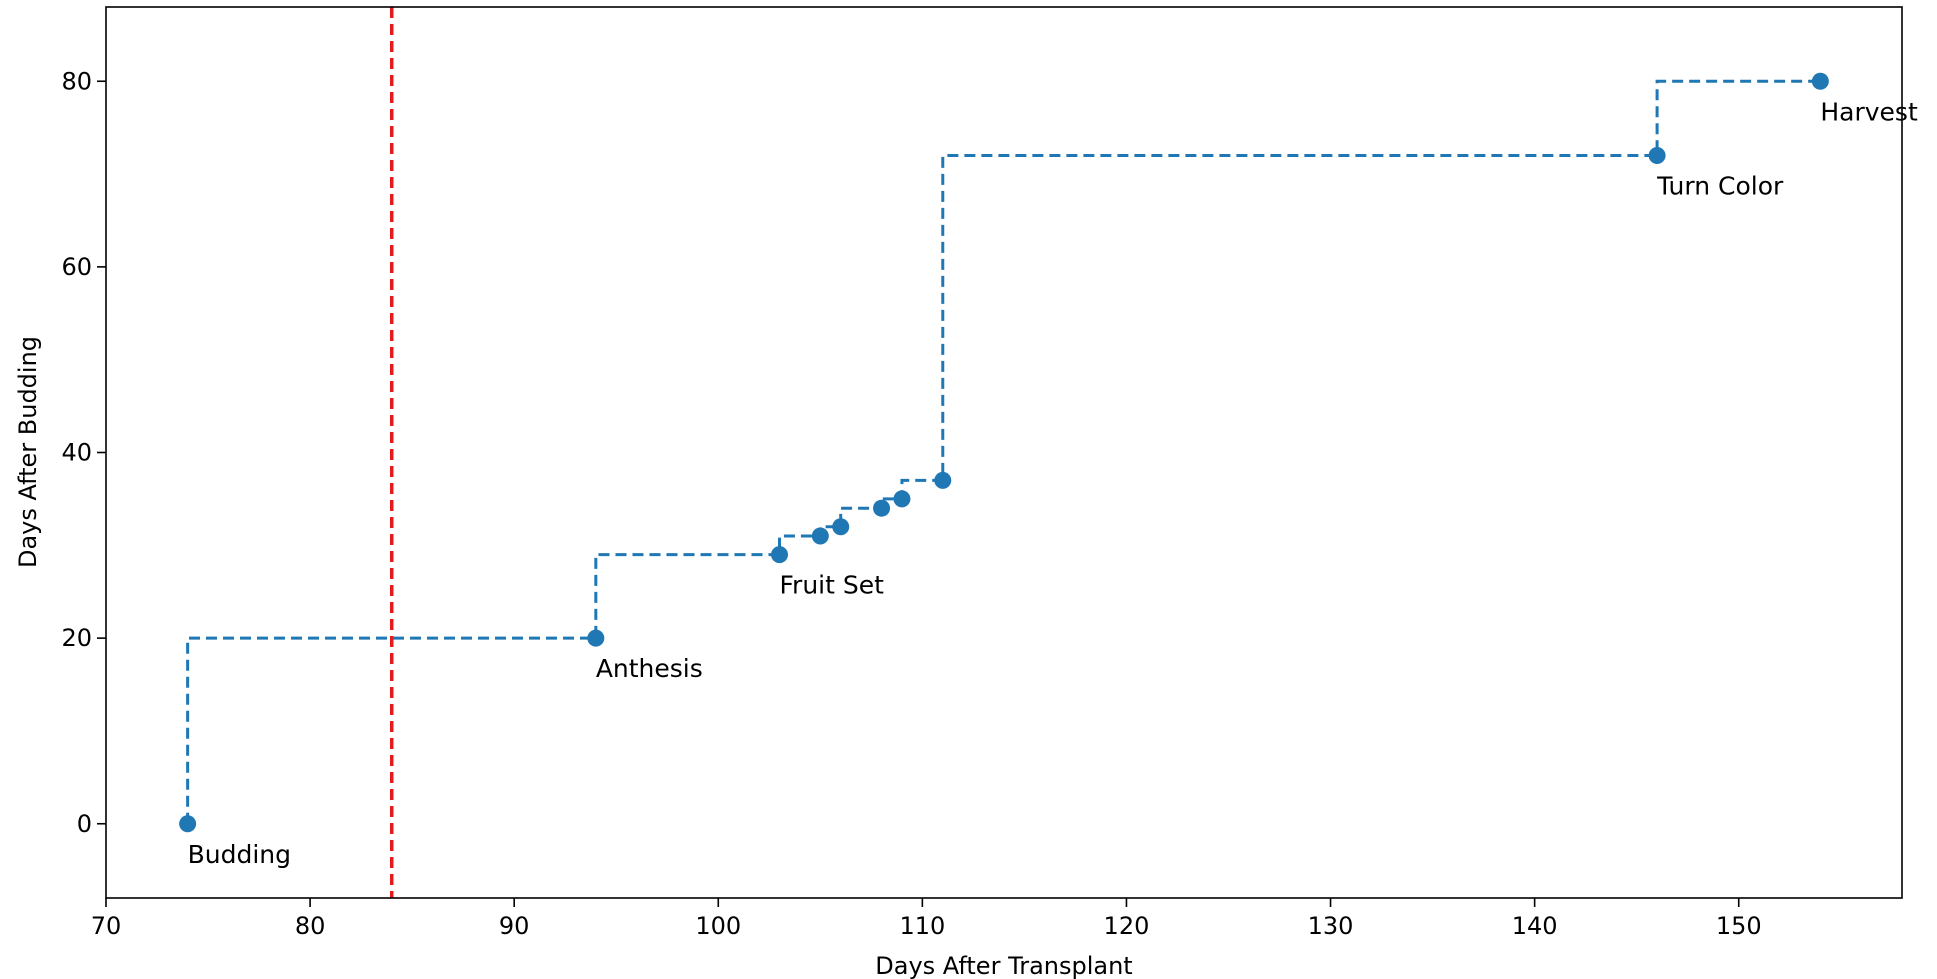 Image resolution: width=1937 pixels, height=979 pixels. What do you see at coordinates (106, 926) in the screenshot?
I see `x-tick-label: 70` at bounding box center [106, 926].